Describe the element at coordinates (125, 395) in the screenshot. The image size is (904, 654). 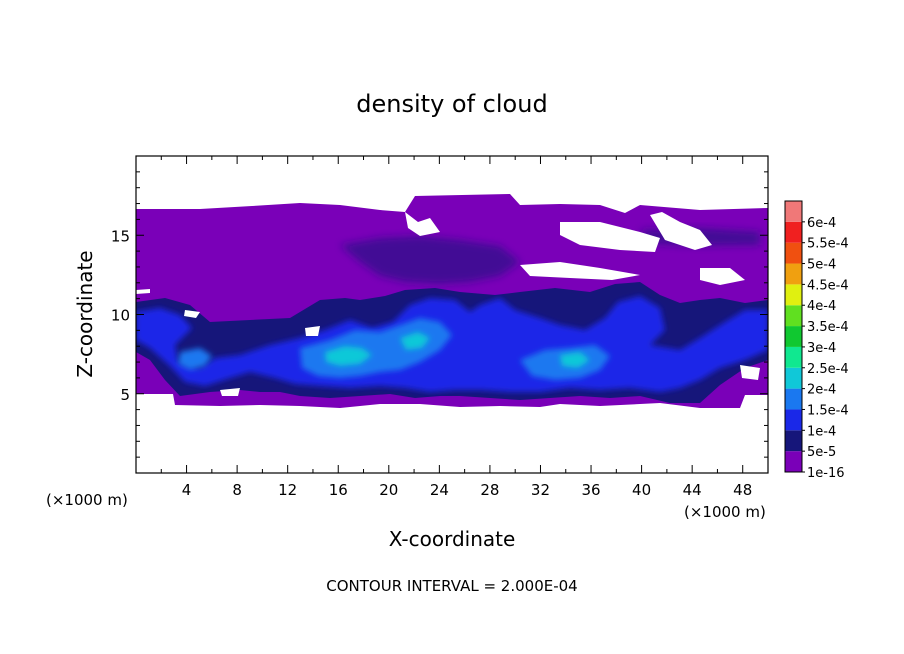
I see `y-tick-label: 5` at that location.